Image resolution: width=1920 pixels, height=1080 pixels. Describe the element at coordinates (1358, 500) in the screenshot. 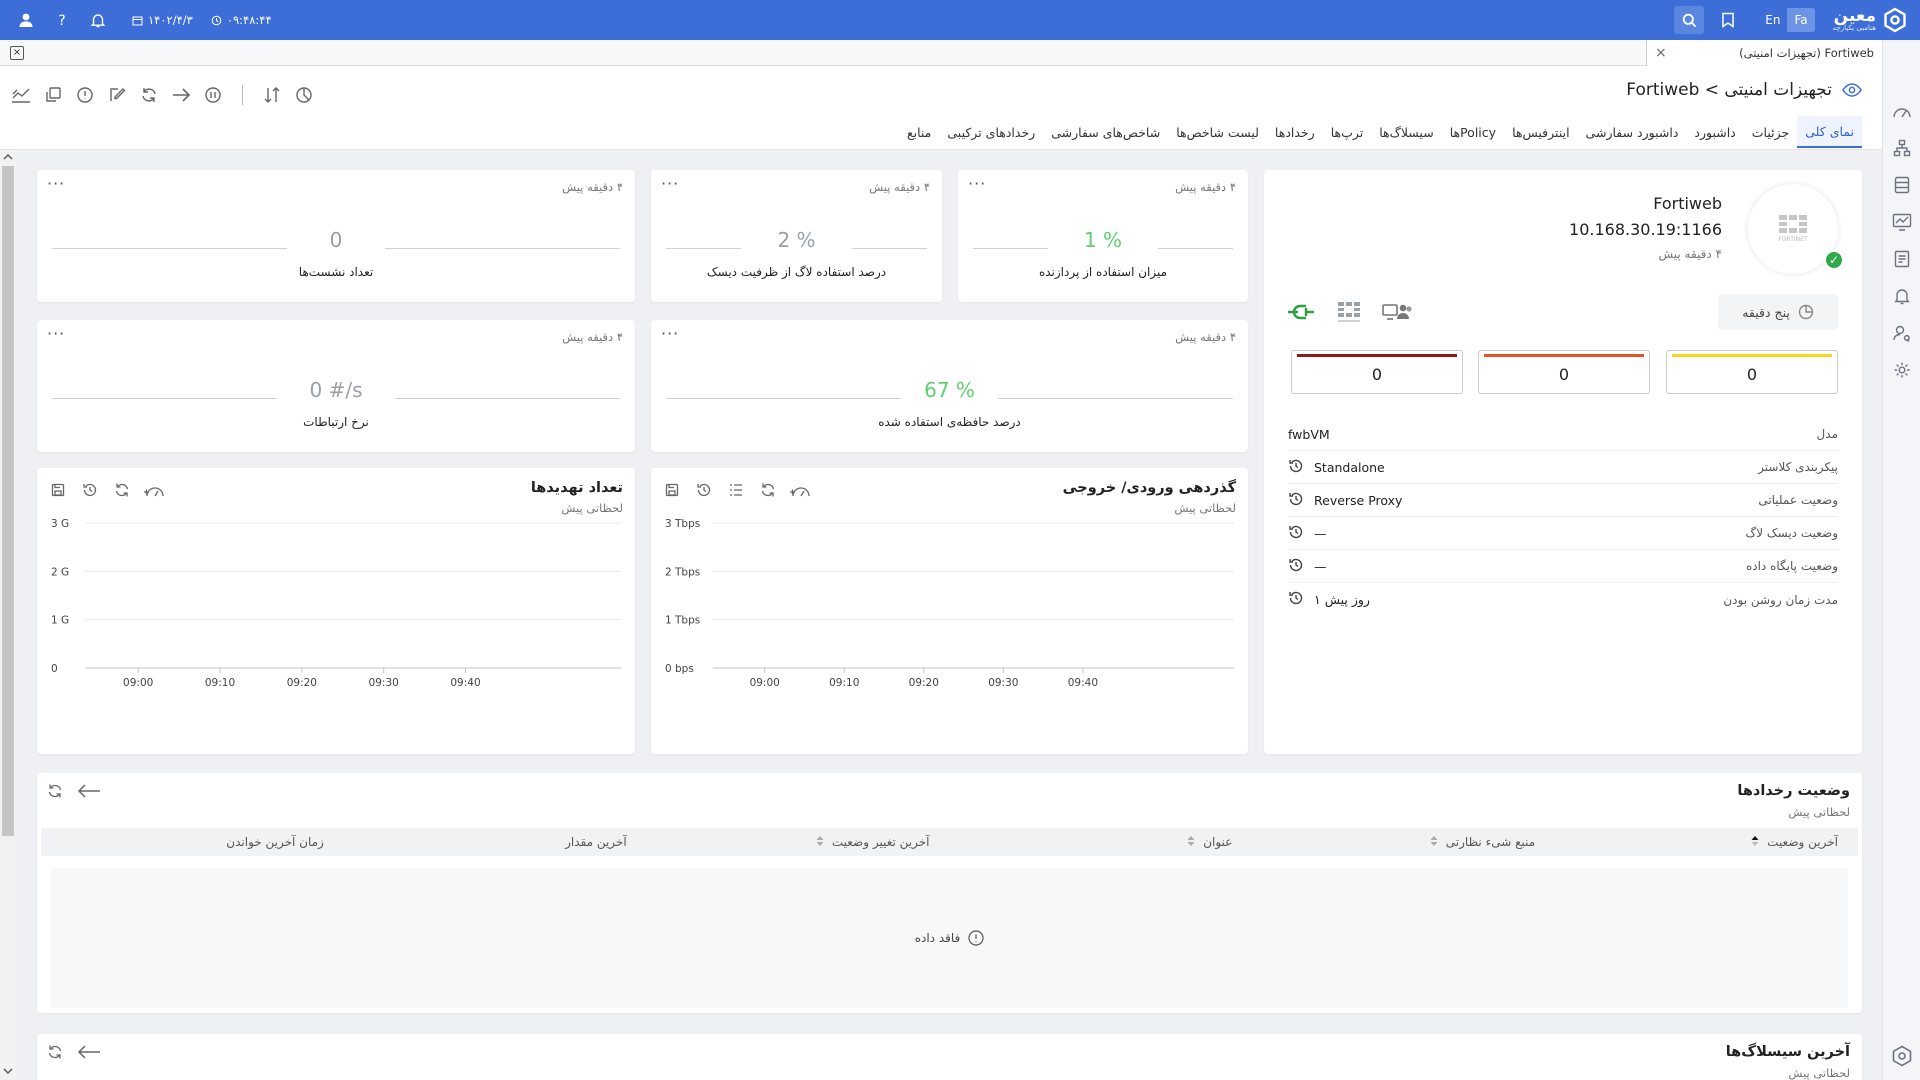

I see `property-value: Reverse Proxy` at that location.